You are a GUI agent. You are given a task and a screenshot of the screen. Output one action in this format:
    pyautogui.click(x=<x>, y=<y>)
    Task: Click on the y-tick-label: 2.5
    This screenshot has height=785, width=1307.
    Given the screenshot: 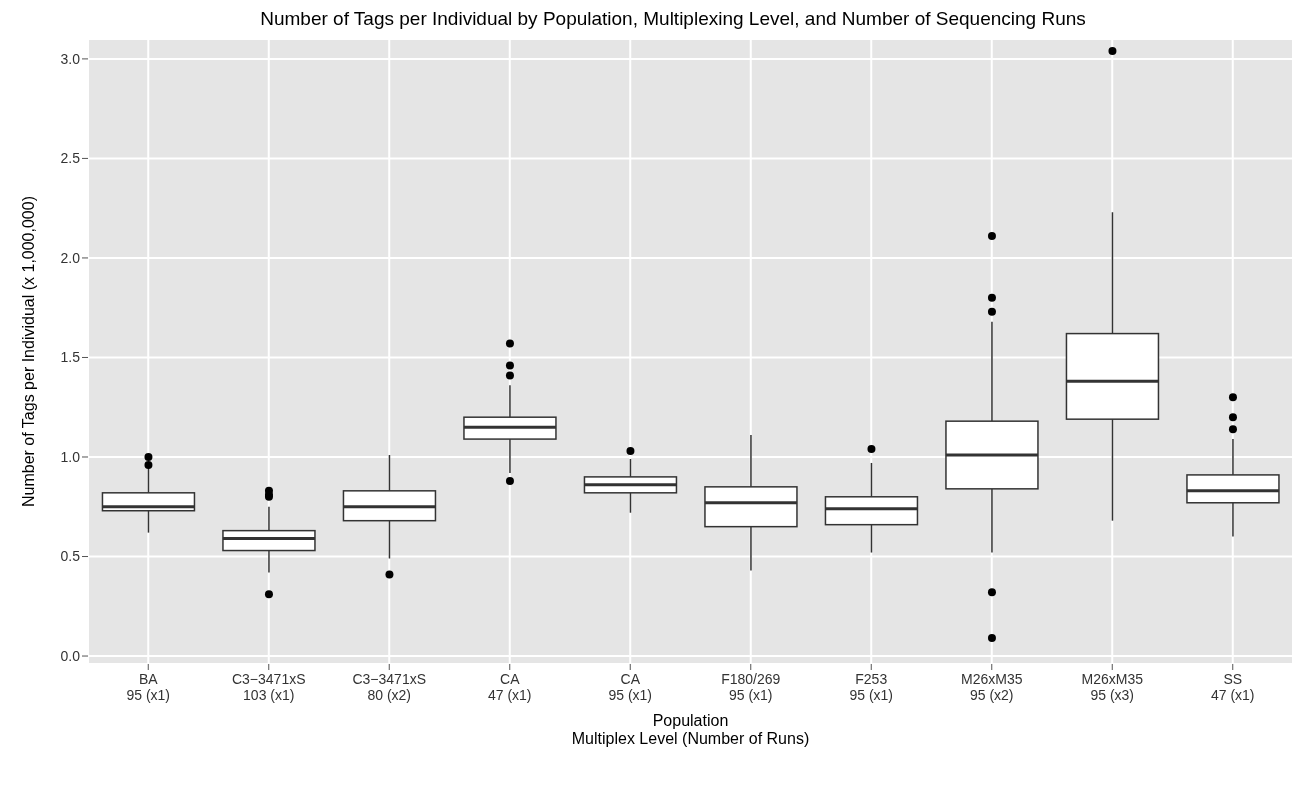 What is the action you would take?
    pyautogui.click(x=70, y=158)
    